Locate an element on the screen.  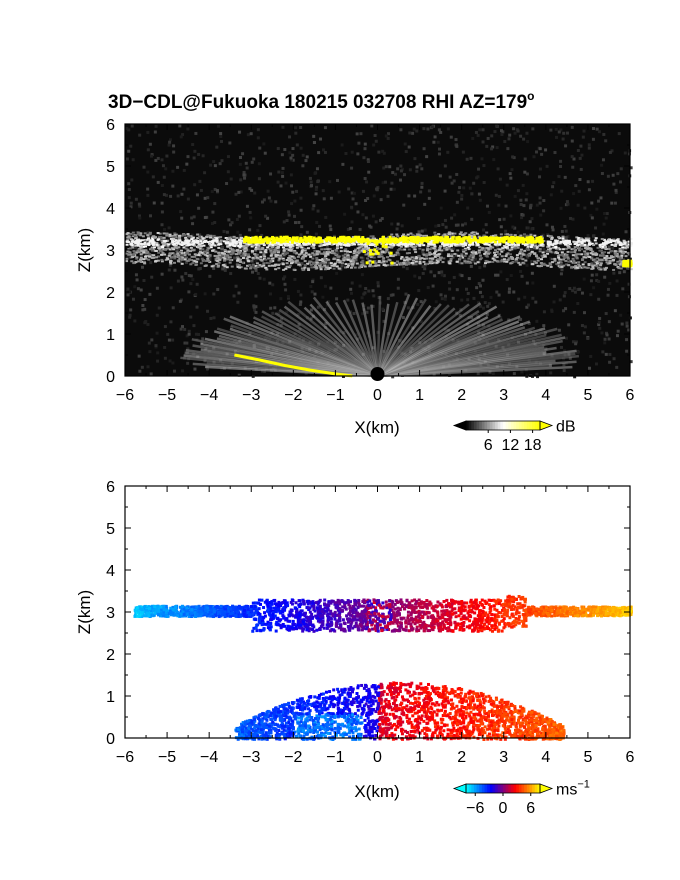
upper-velocity-pixel is located at coordinates (359, 605).